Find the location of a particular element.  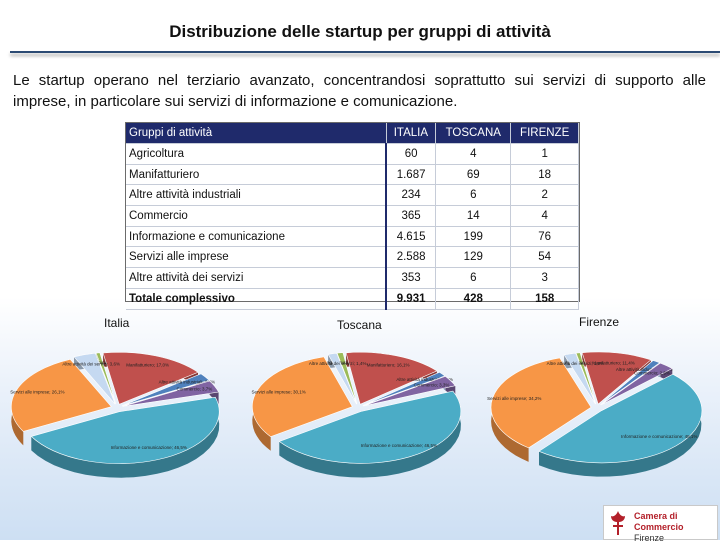

table-row: Commercio 365 14 4 is located at coordinates (352, 216).